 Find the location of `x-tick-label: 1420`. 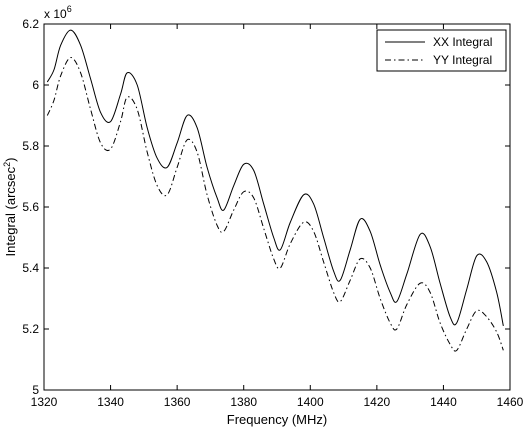

x-tick-label: 1420 is located at coordinates (377, 402).